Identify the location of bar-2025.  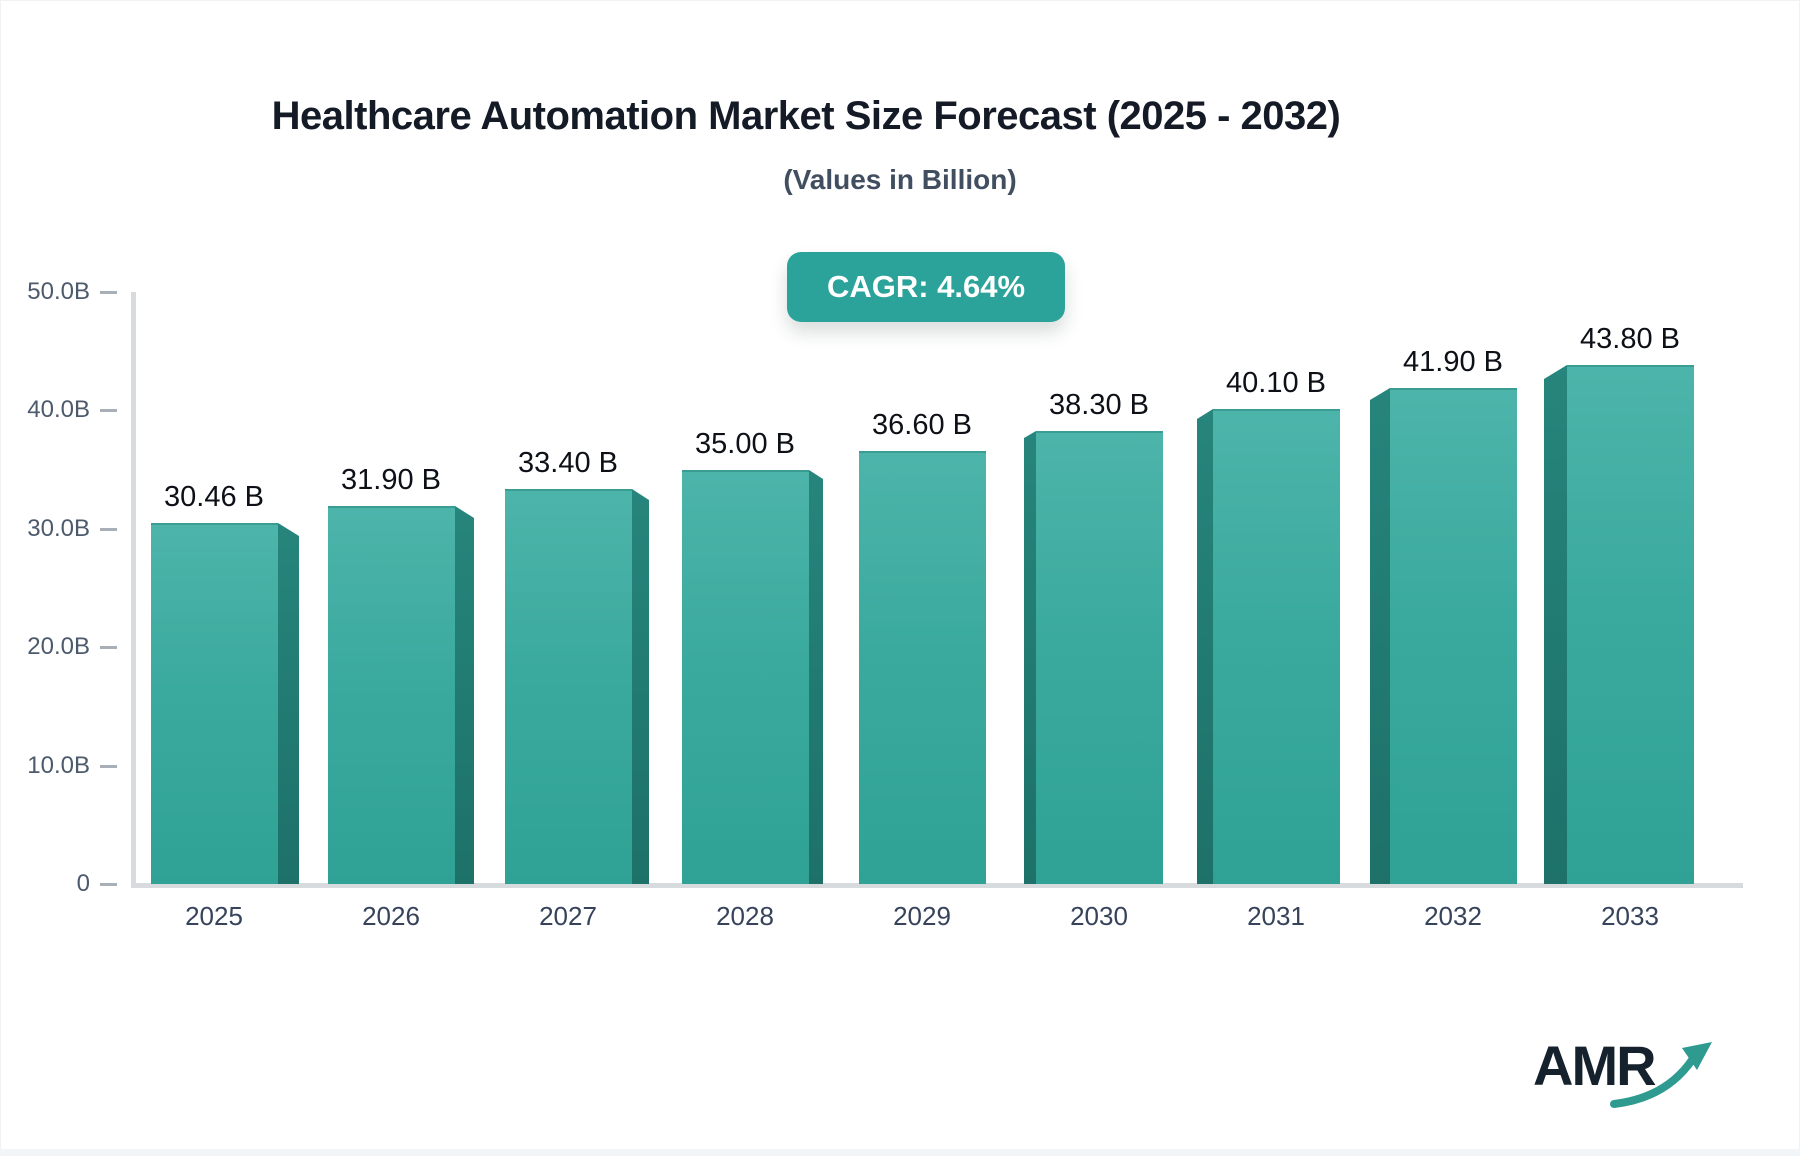
(214, 703).